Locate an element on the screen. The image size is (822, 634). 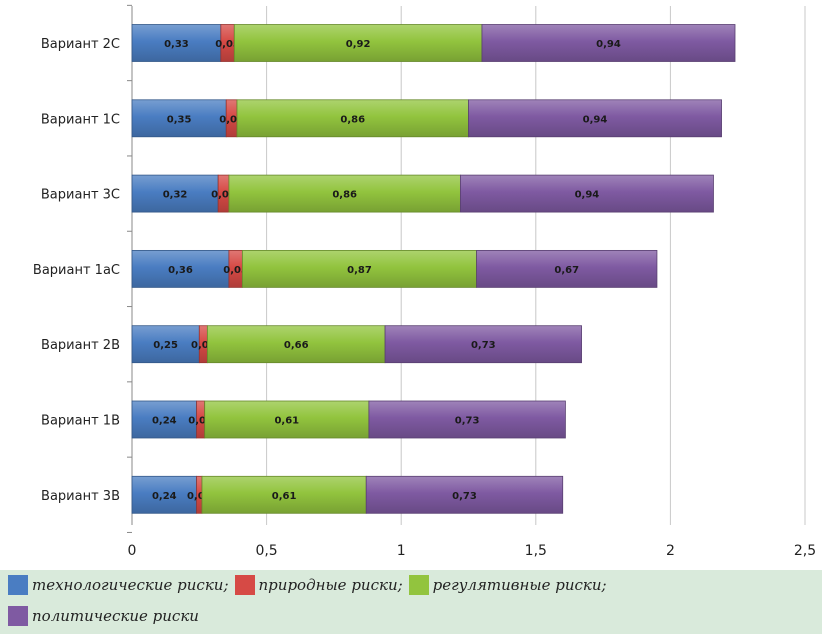
category-label: Вариант 2В is located at coordinates (80, 345).